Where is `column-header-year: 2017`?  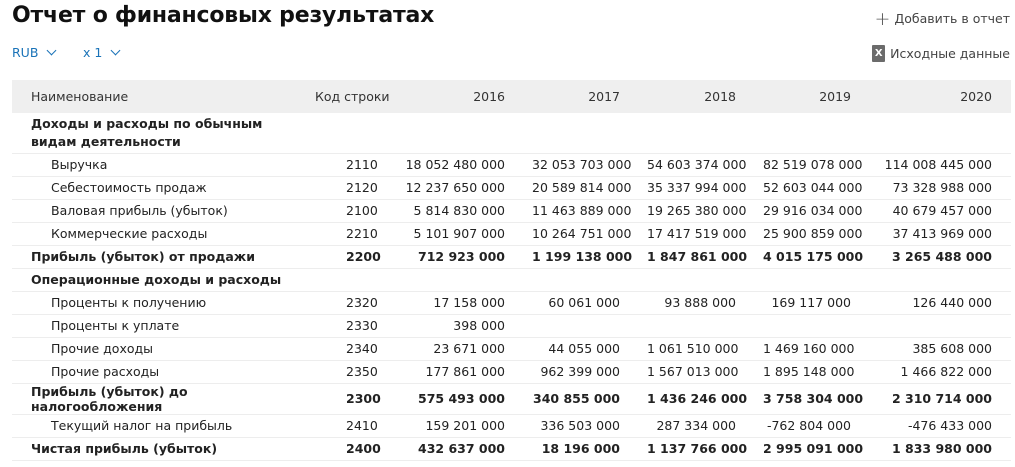
column-header-year: 2017 is located at coordinates (604, 96).